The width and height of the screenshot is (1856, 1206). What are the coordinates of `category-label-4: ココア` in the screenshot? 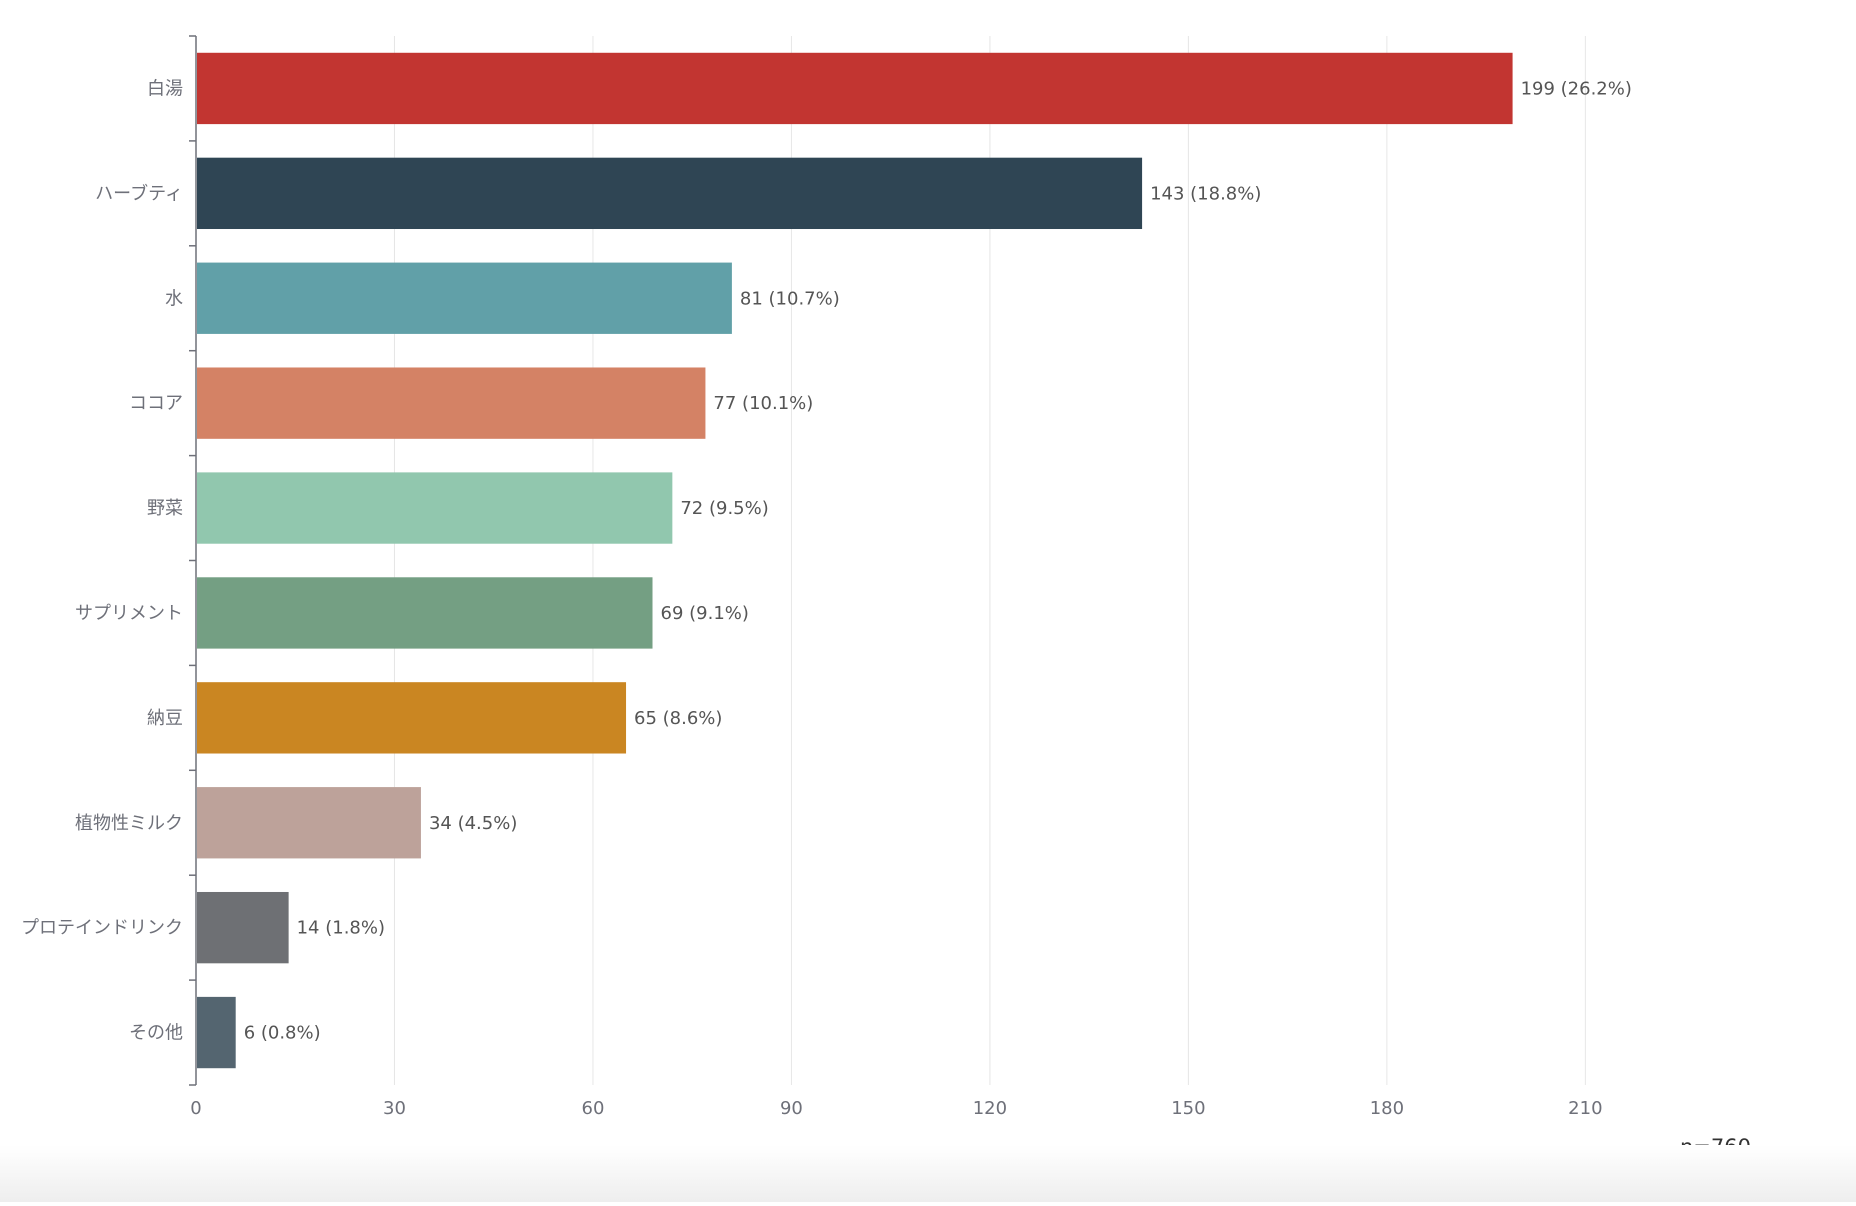 It's located at (156, 403).